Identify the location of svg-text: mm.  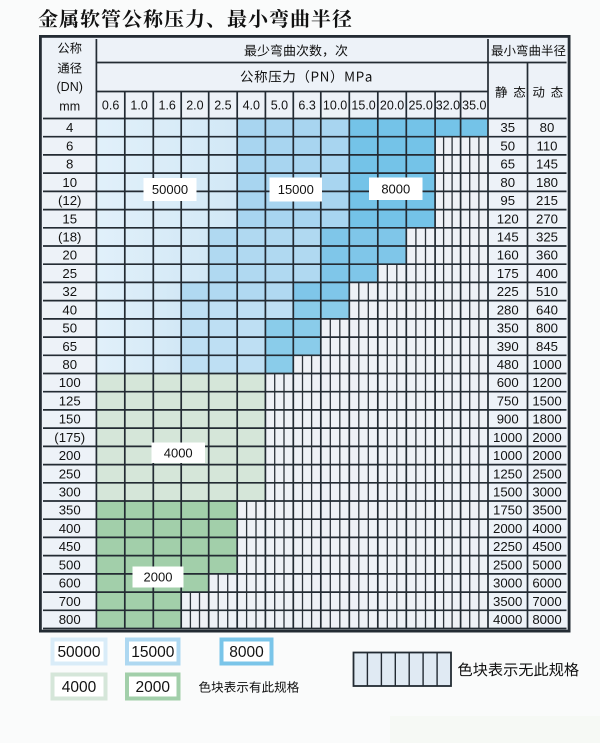
(69, 107).